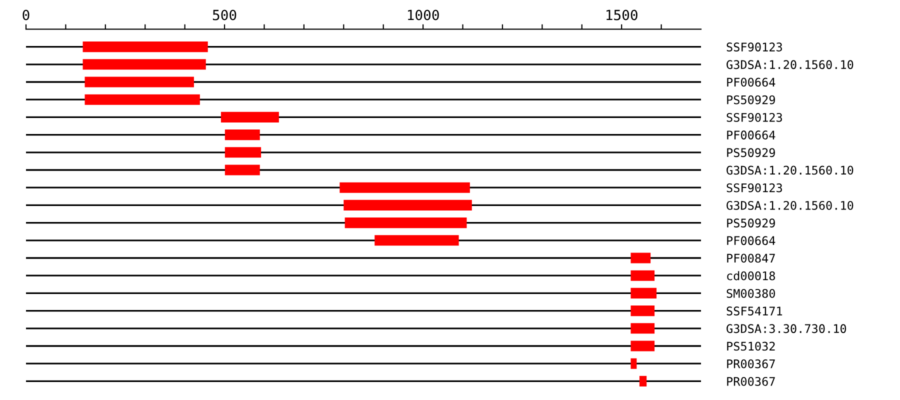 This screenshot has height=400, width=900. What do you see at coordinates (751, 258) in the screenshot?
I see `y-tick-label: PF00847` at bounding box center [751, 258].